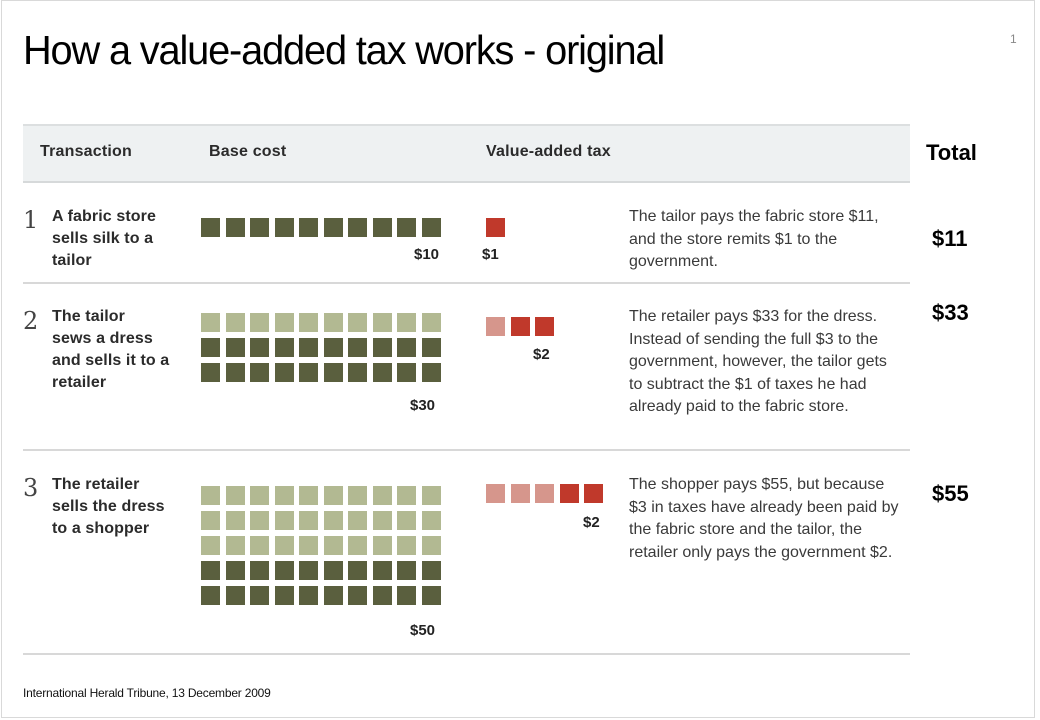  Describe the element at coordinates (89, 316) in the screenshot. I see `row-label-line: The tailor` at that location.